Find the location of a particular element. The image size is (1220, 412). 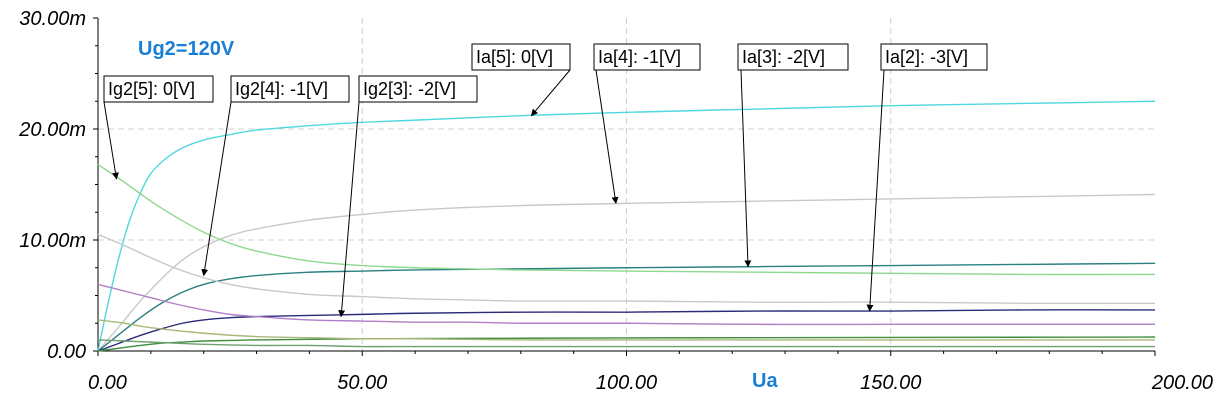

callout-label-0: Ia[5]: 0[V] is located at coordinates (514, 57).